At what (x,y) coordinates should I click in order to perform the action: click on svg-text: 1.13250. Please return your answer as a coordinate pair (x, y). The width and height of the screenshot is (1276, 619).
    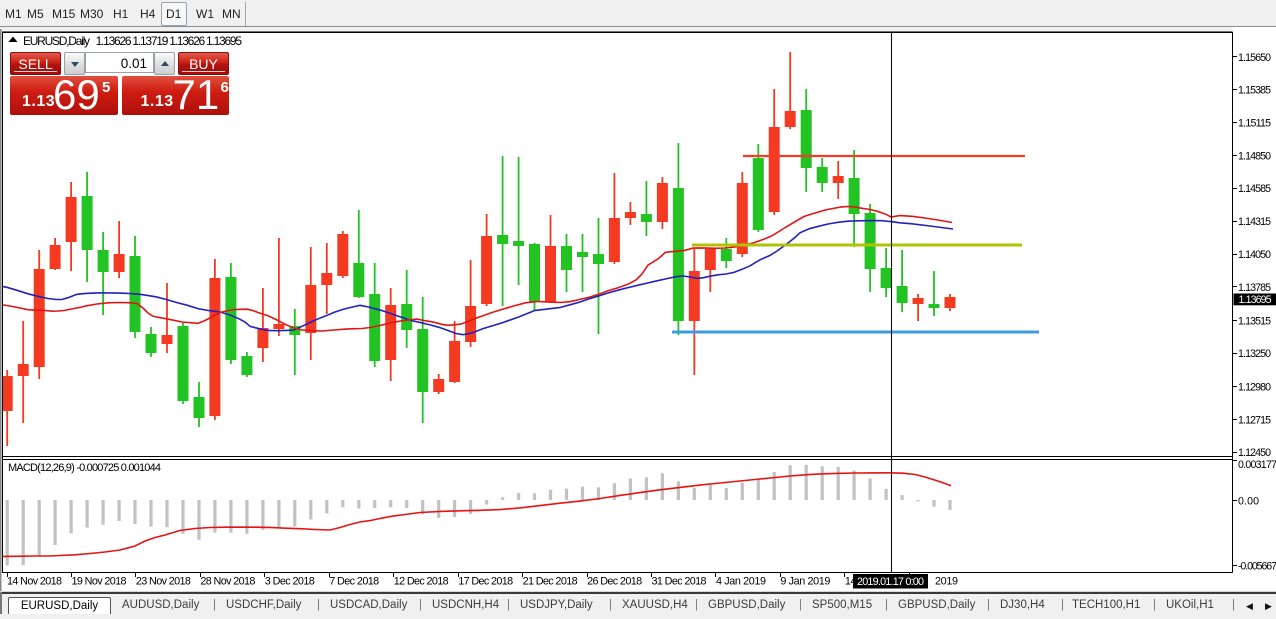
    Looking at the image, I should click on (1254, 354).